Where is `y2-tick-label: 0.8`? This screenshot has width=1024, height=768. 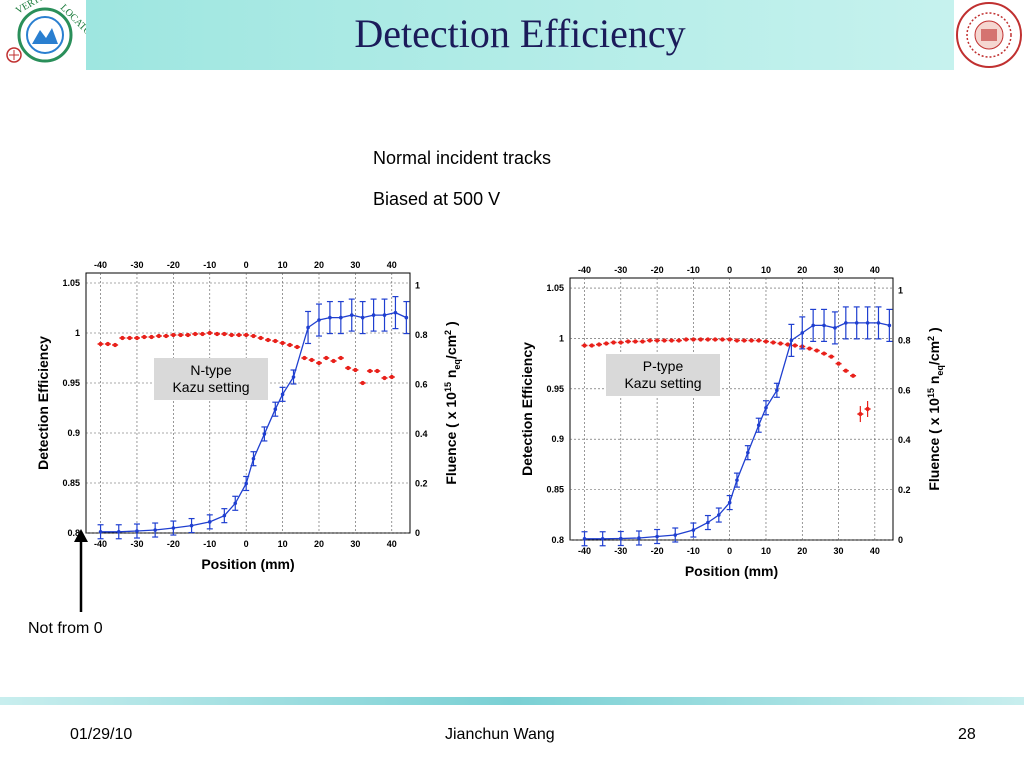
y2-tick-label: 0.8 is located at coordinates (904, 340).